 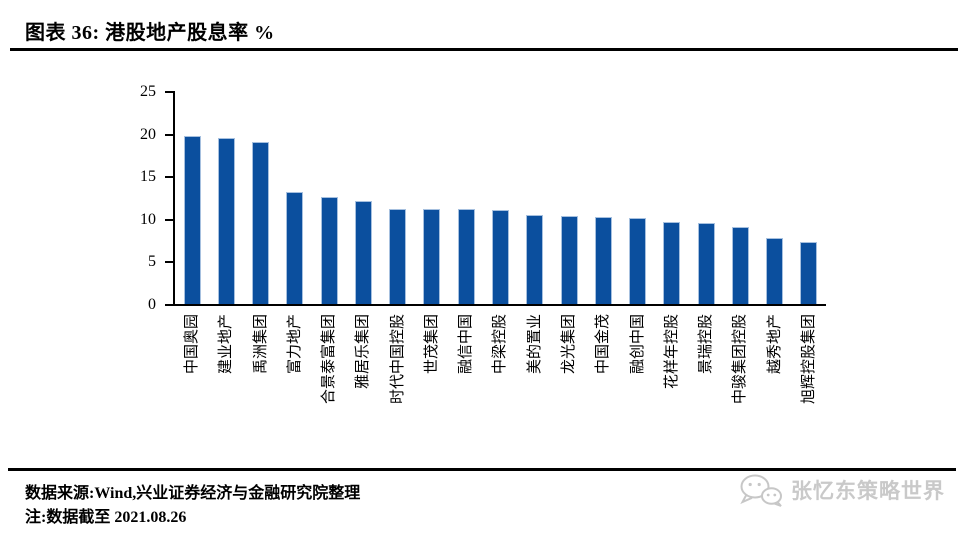 What do you see at coordinates (363, 252) in the screenshot?
I see `bar-雅居乐集团` at bounding box center [363, 252].